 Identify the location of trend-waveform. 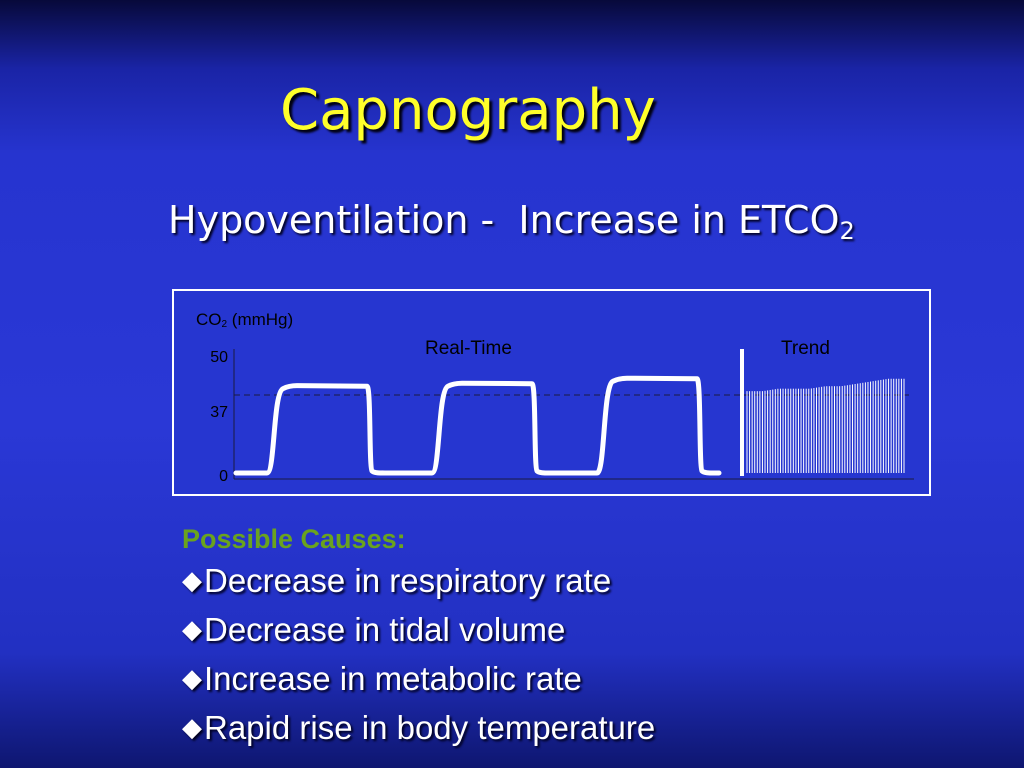
(825, 425).